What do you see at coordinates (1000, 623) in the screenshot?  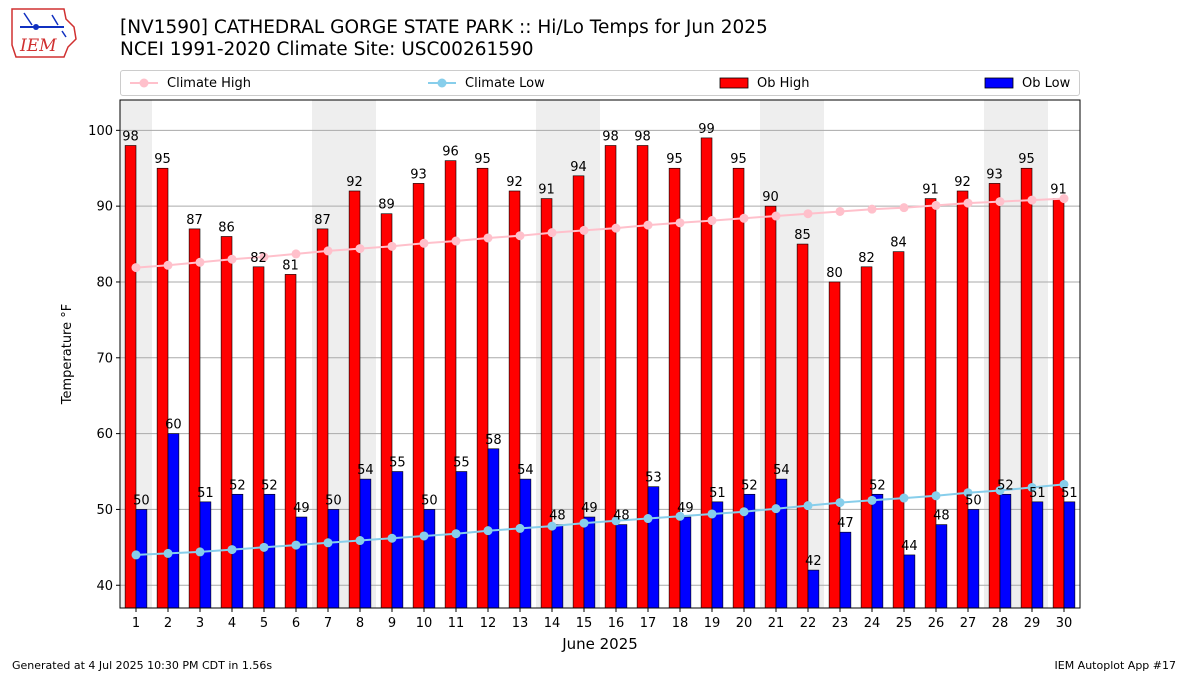 I see `x-tick-label: 28` at bounding box center [1000, 623].